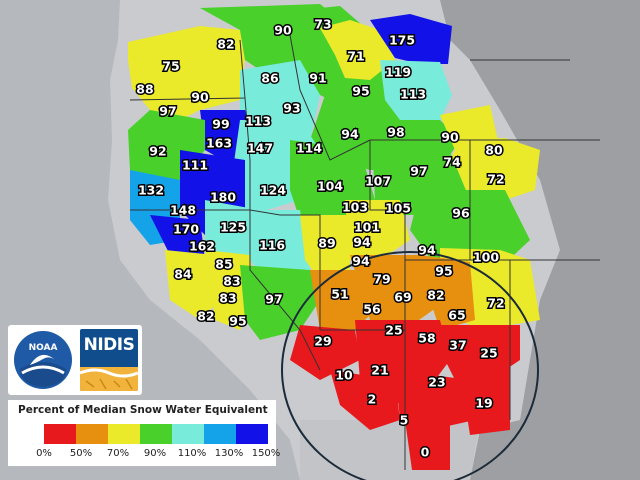 The height and width of the screenshot is (480, 640). What do you see at coordinates (330, 186) in the screenshot?
I see `basin-value-104: 104` at bounding box center [330, 186].